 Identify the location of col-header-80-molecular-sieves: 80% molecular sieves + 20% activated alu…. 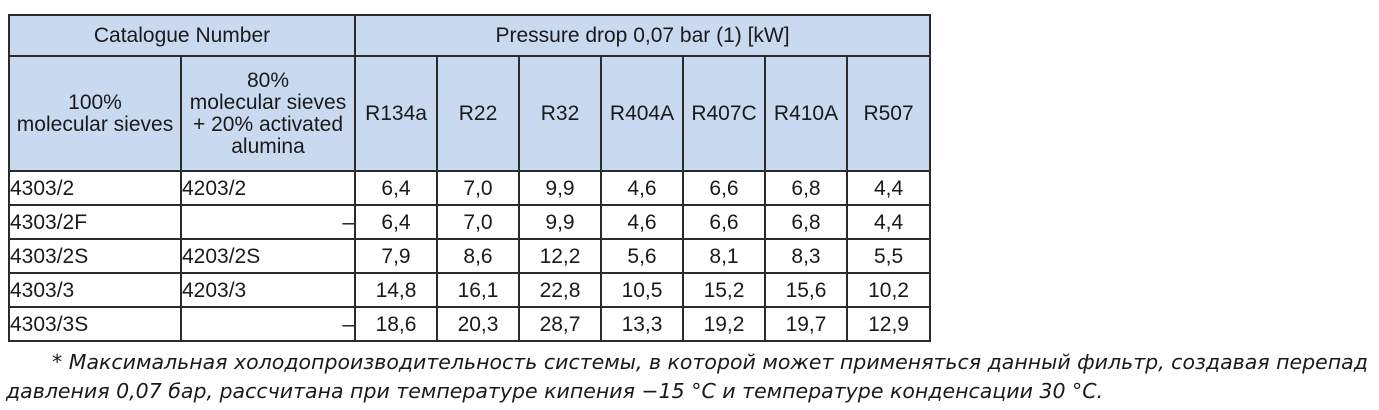
(268, 113).